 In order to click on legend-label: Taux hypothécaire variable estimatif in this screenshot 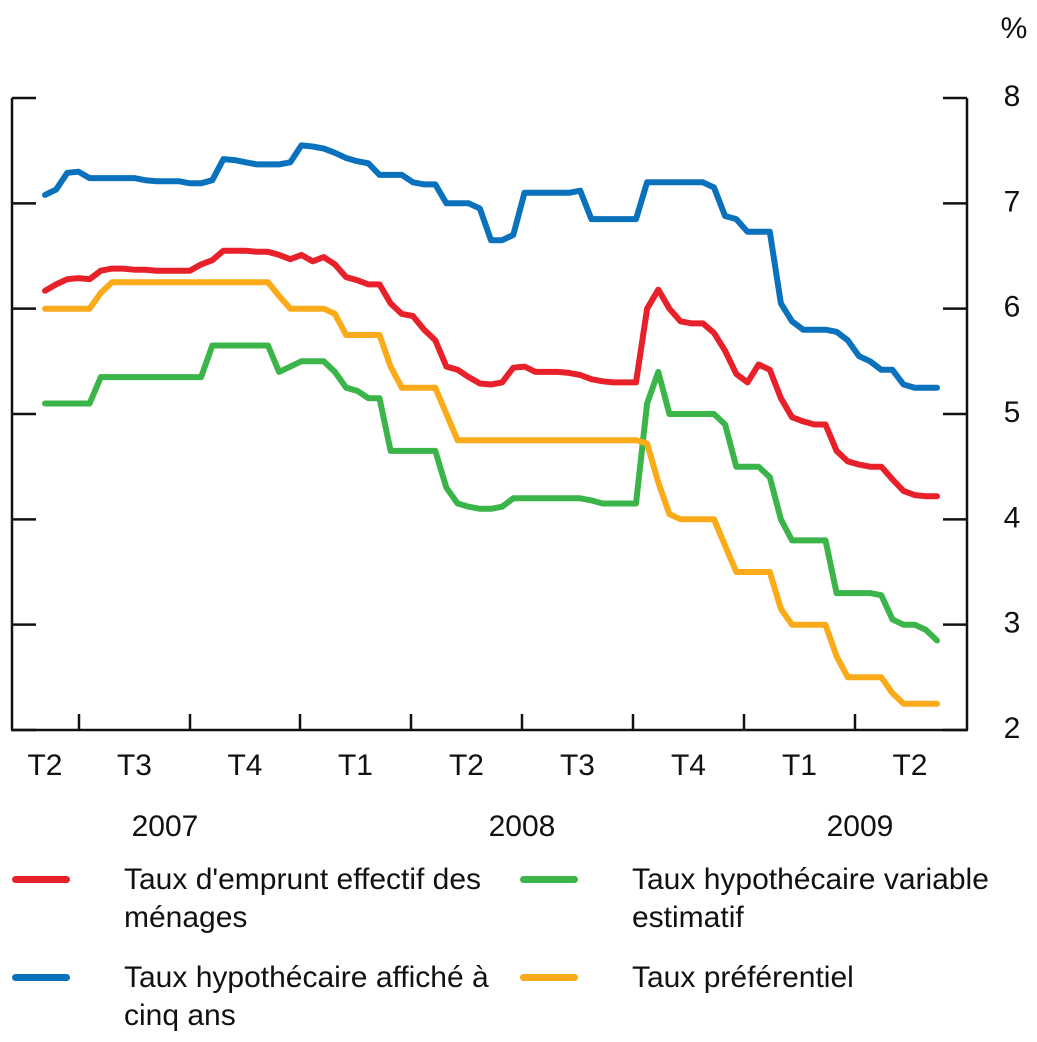, I will do `click(810, 898)`.